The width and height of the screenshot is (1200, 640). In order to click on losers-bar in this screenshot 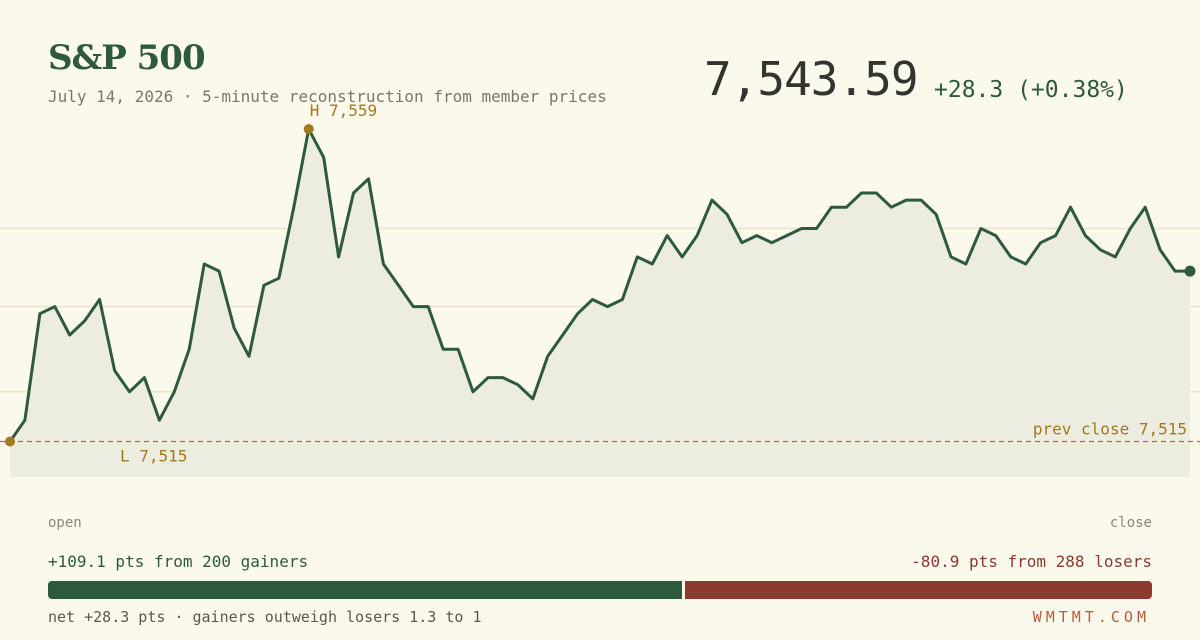, I will do `click(918, 590)`.